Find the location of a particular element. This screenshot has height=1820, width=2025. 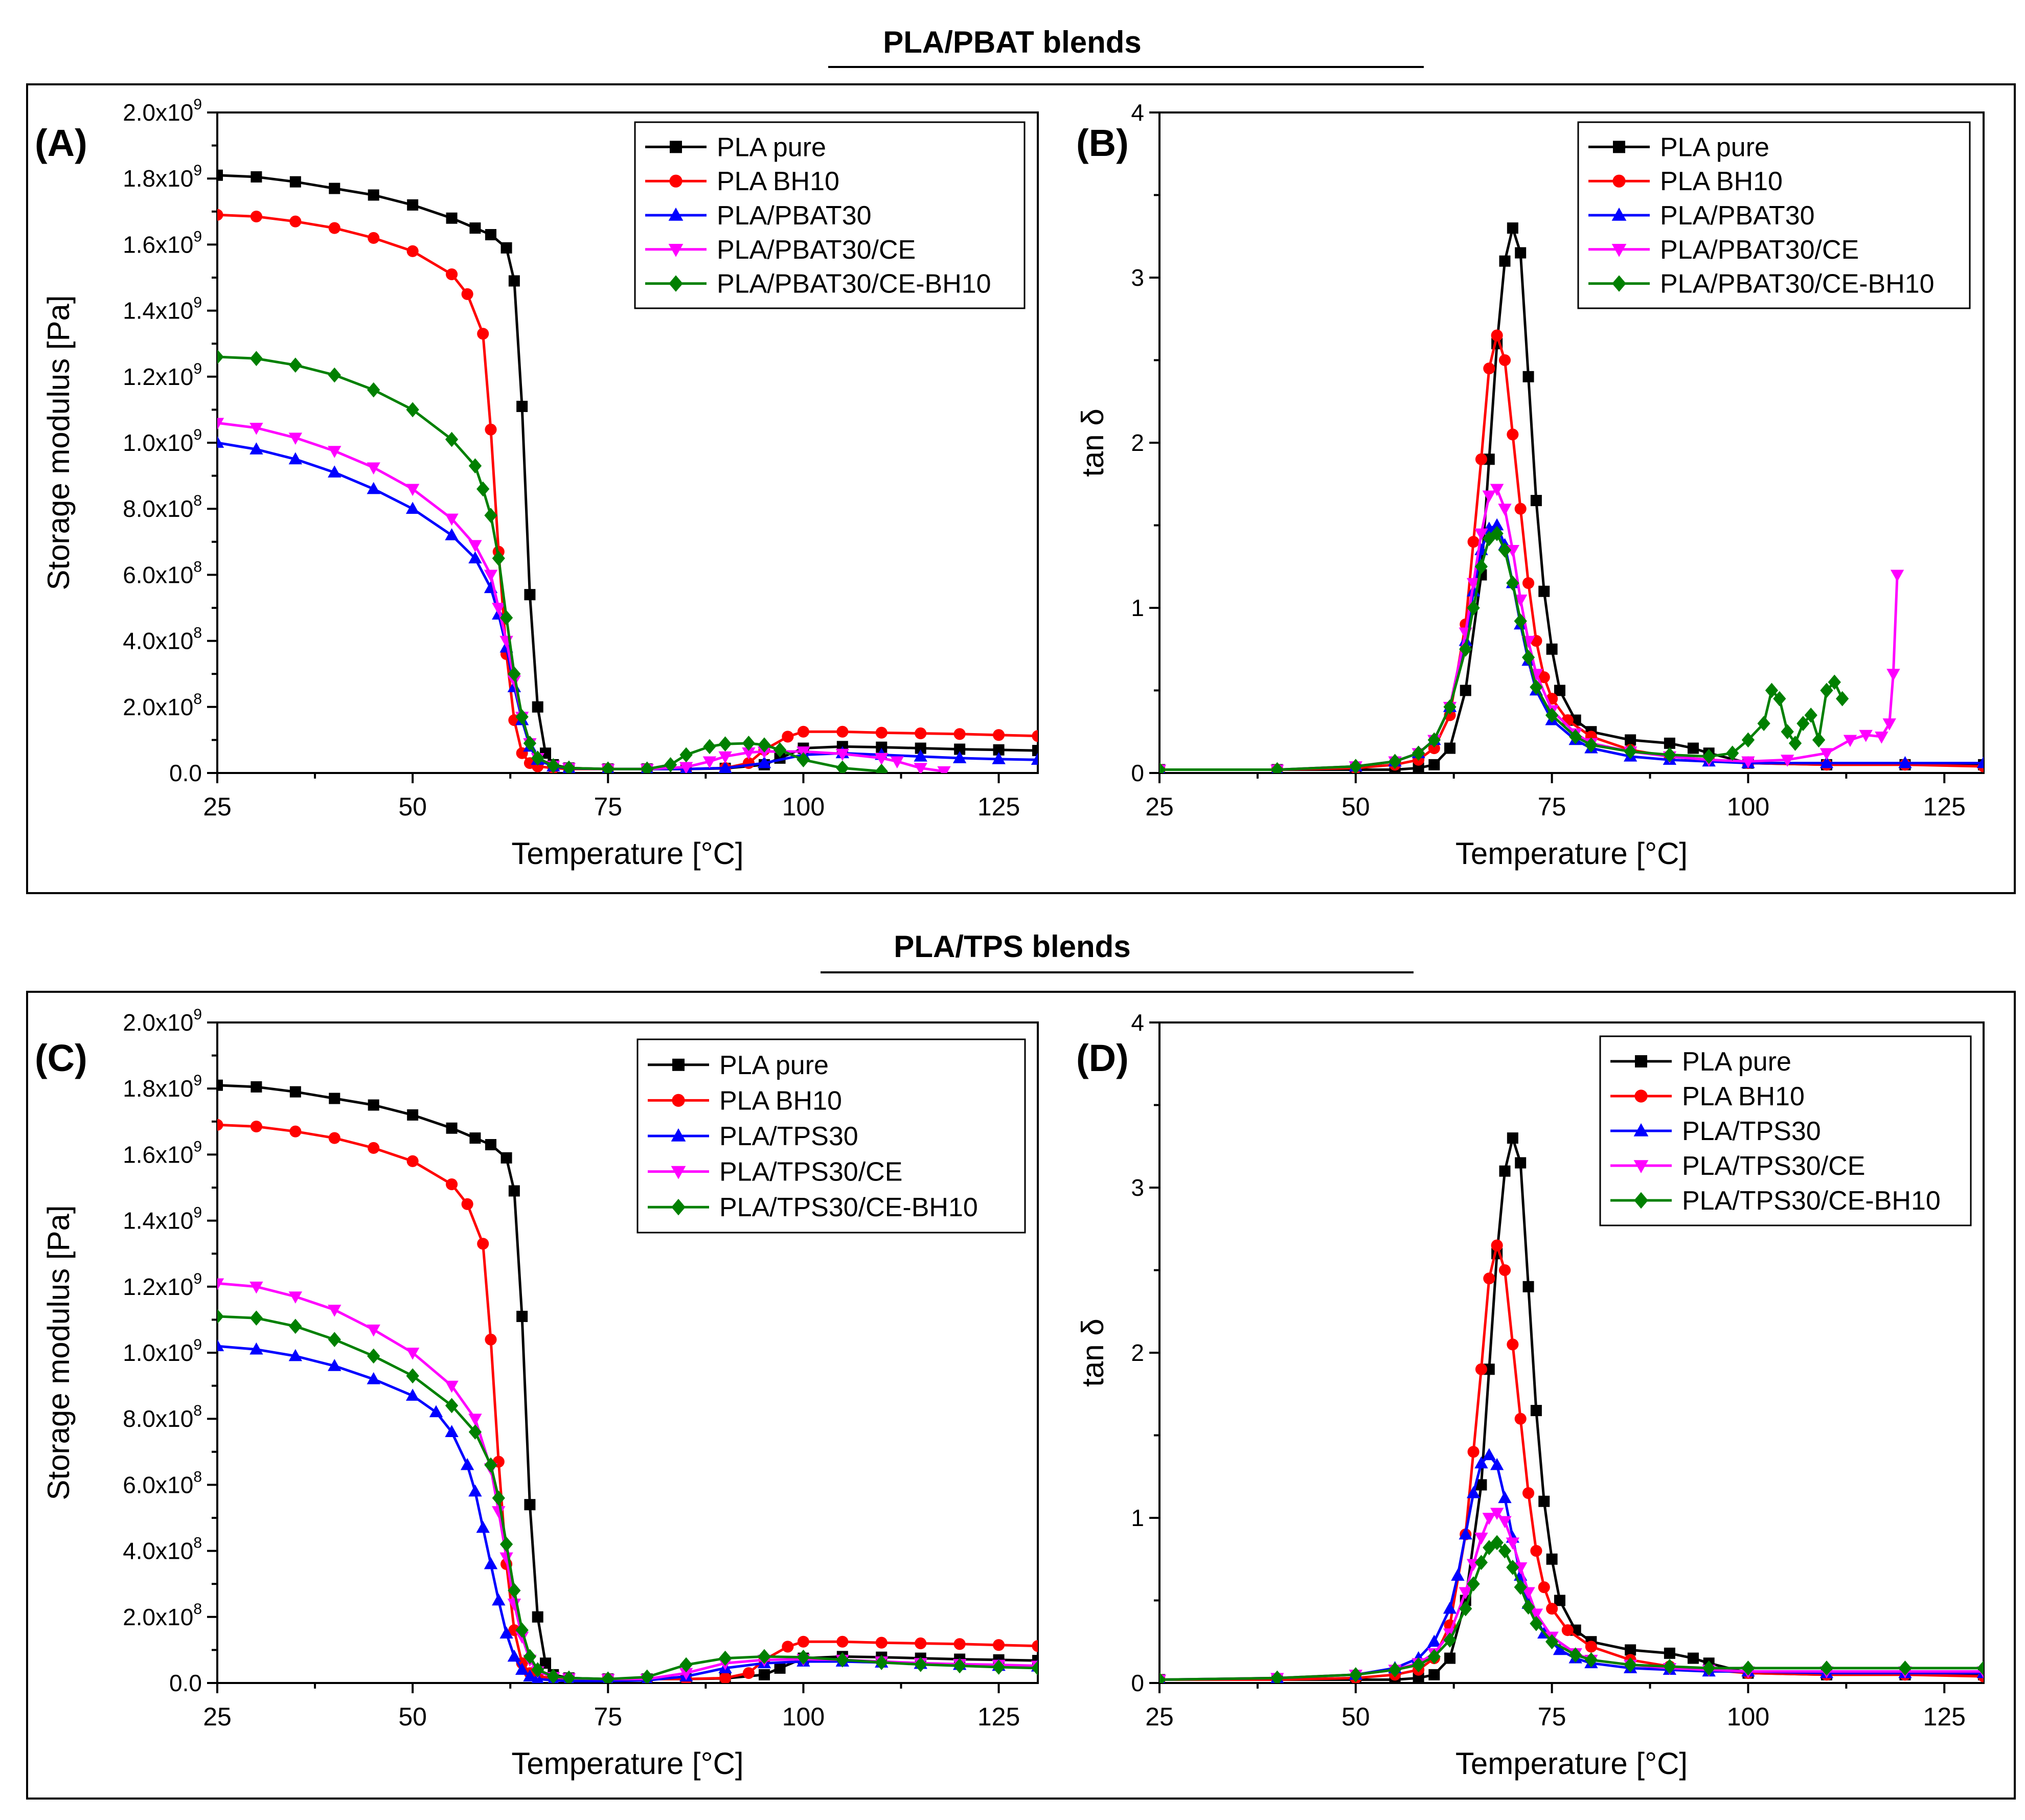

y-tick-mantissa: 1 is located at coordinates (1137, 1518).